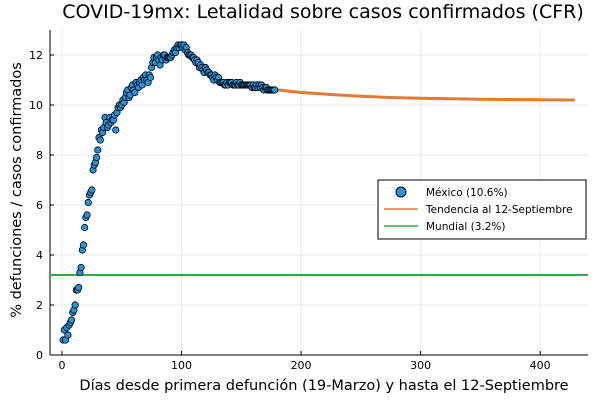 This screenshot has height=400, width=600. Describe the element at coordinates (17, 190) in the screenshot. I see `y-axis-label: % defunciones / casos confirmados` at that location.